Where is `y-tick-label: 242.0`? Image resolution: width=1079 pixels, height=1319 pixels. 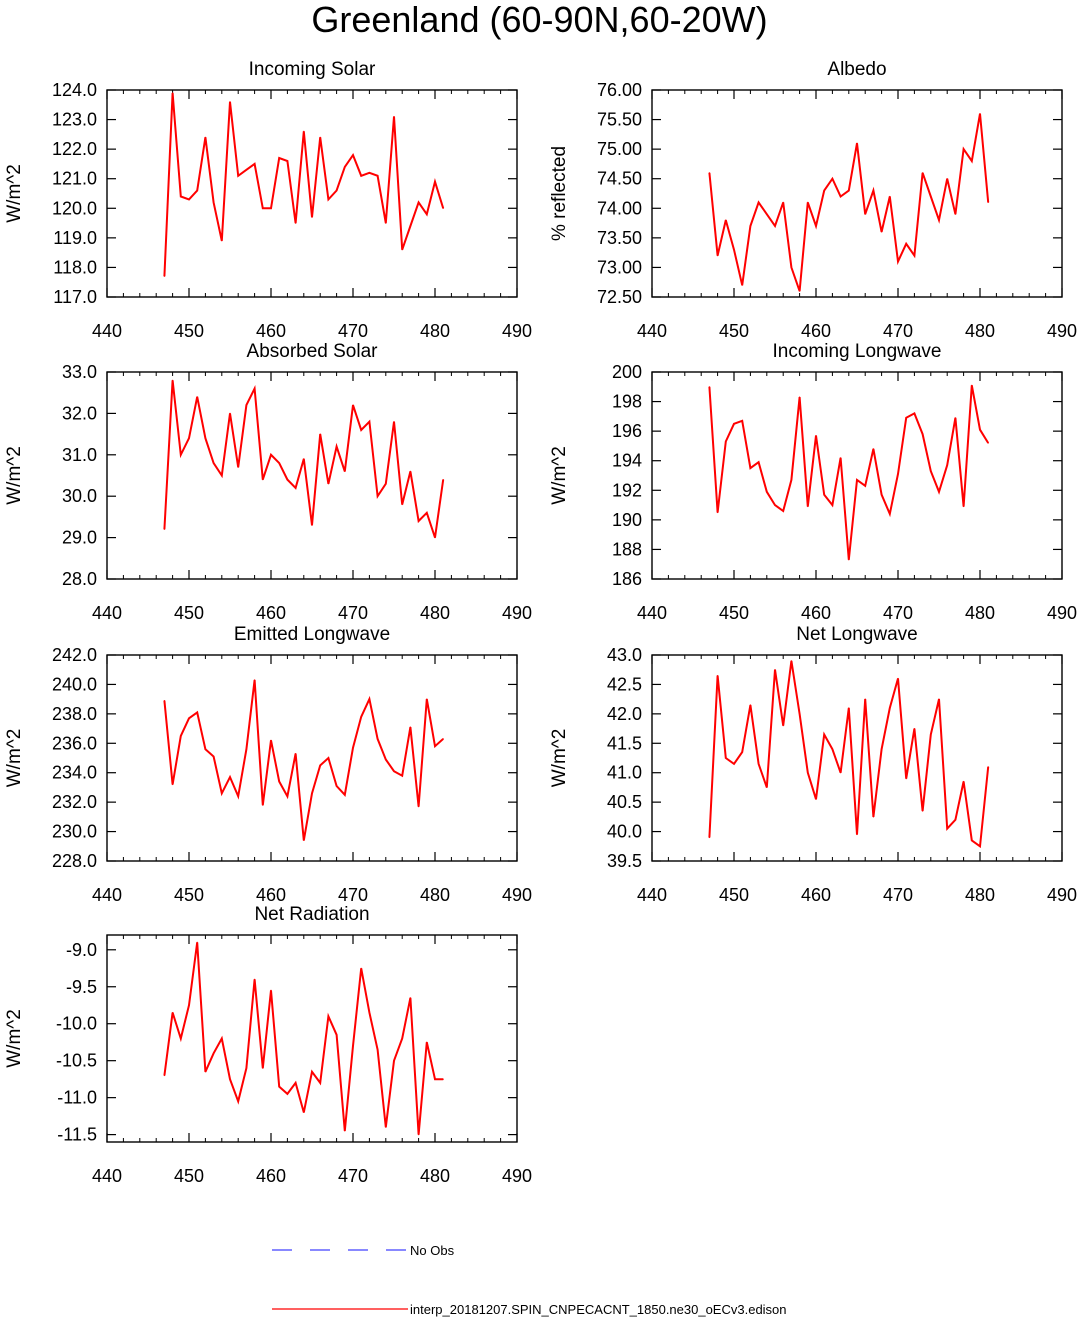 y-tick-label: 242.0 is located at coordinates (74, 655).